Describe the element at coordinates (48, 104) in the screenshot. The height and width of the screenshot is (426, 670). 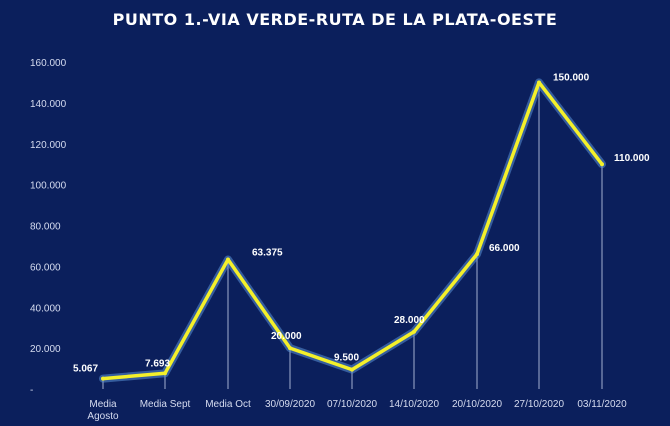
I see `y-tick-label: 140.000` at that location.